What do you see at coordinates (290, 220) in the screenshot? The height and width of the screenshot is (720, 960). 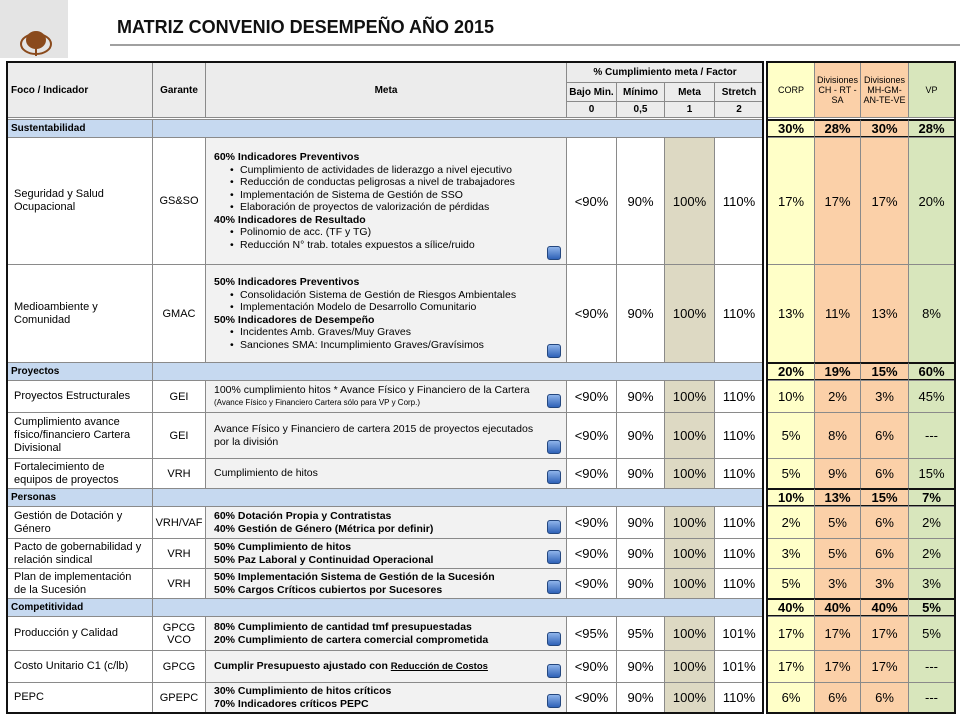 I see `meta-line: 40% Indicadores de Resultado` at bounding box center [290, 220].